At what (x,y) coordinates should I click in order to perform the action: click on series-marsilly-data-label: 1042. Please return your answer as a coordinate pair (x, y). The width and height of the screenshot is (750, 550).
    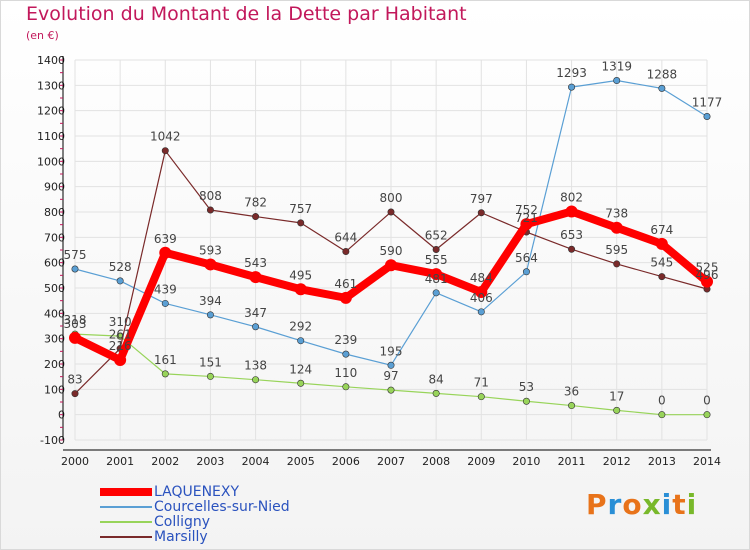
    Looking at the image, I should click on (165, 137).